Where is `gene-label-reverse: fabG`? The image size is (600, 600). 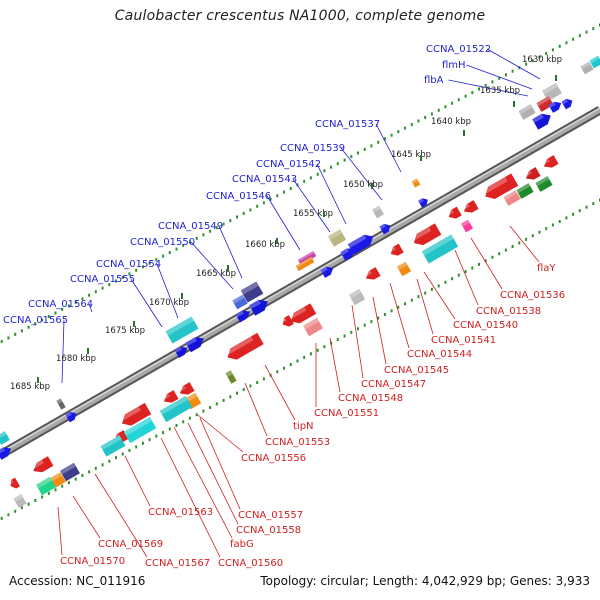 gene-label-reverse: fabG is located at coordinates (242, 544).